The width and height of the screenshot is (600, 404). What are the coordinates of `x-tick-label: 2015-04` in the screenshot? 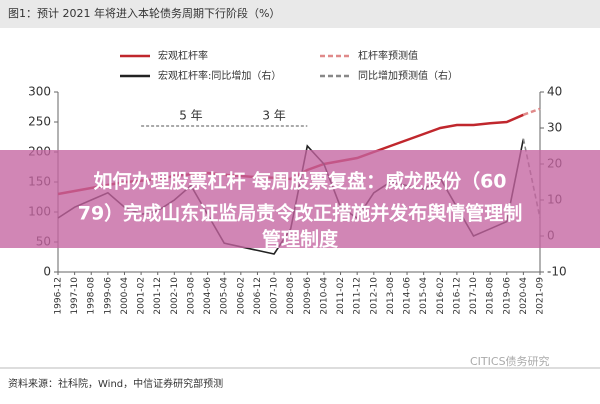 It's located at (424, 296).